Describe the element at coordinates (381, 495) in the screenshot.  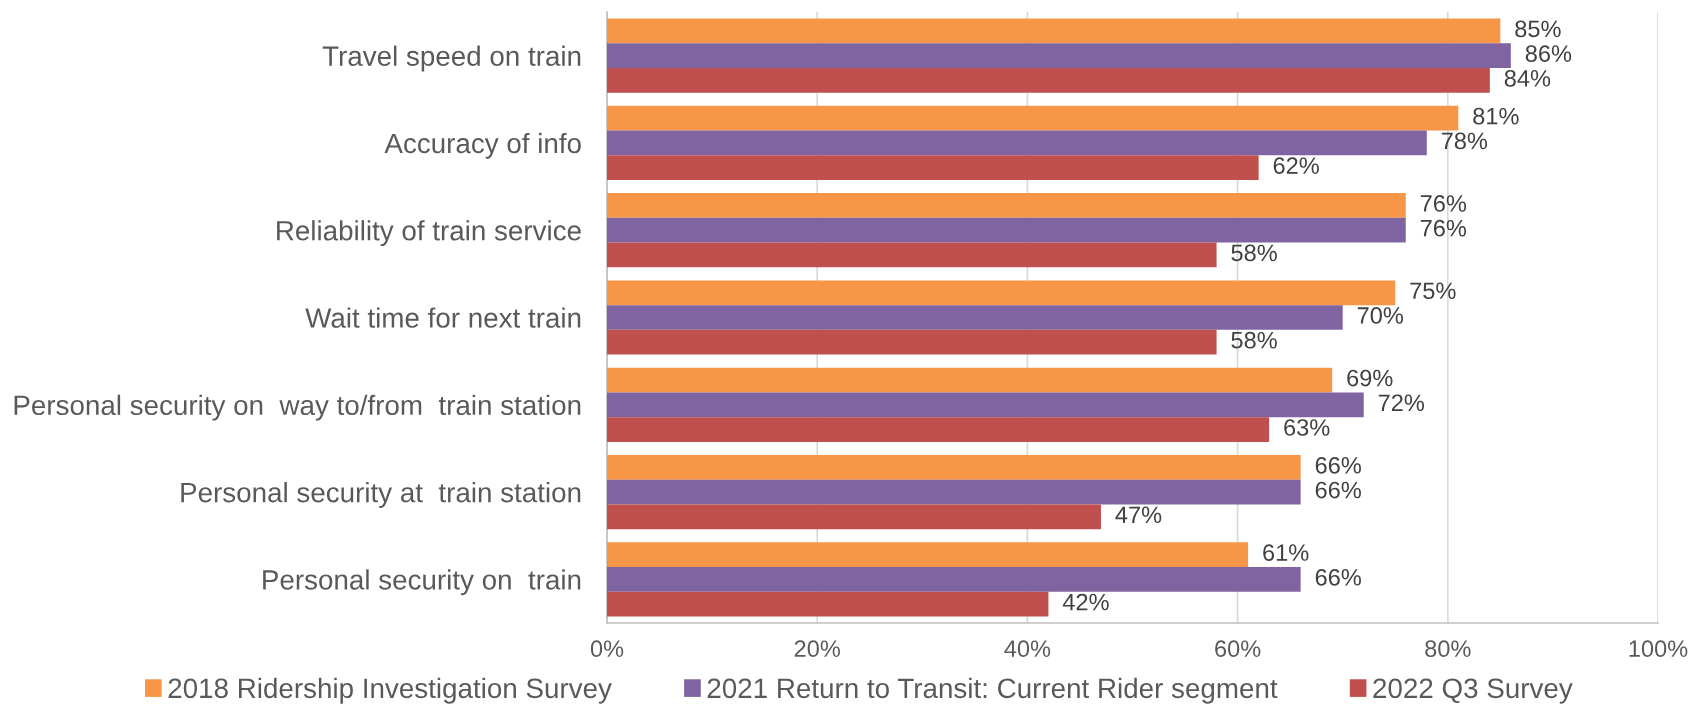
I see `y-tick-label: Personal security at train station` at that location.